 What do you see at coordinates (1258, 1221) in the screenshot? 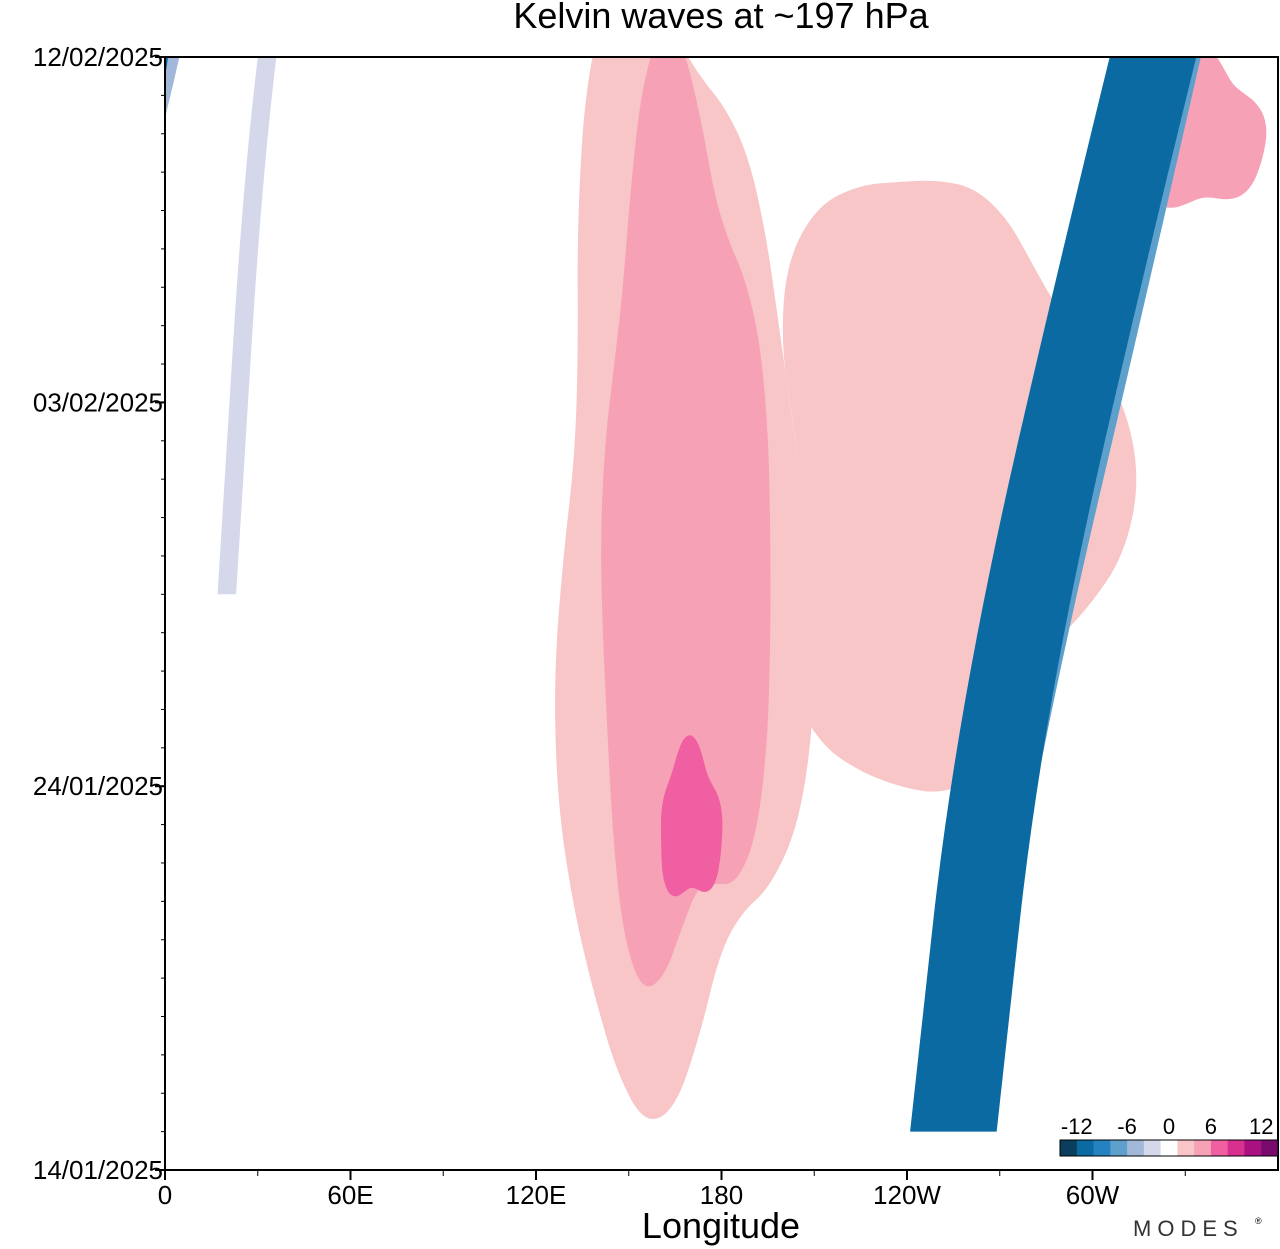
I see `registered-mark: ®` at bounding box center [1258, 1221].